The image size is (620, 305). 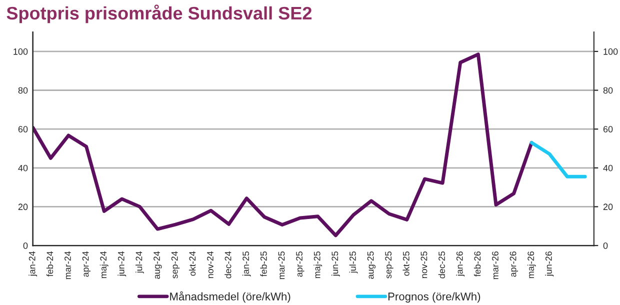 What do you see at coordinates (104, 264) in the screenshot?
I see `x-tick-label: maj-24` at bounding box center [104, 264].